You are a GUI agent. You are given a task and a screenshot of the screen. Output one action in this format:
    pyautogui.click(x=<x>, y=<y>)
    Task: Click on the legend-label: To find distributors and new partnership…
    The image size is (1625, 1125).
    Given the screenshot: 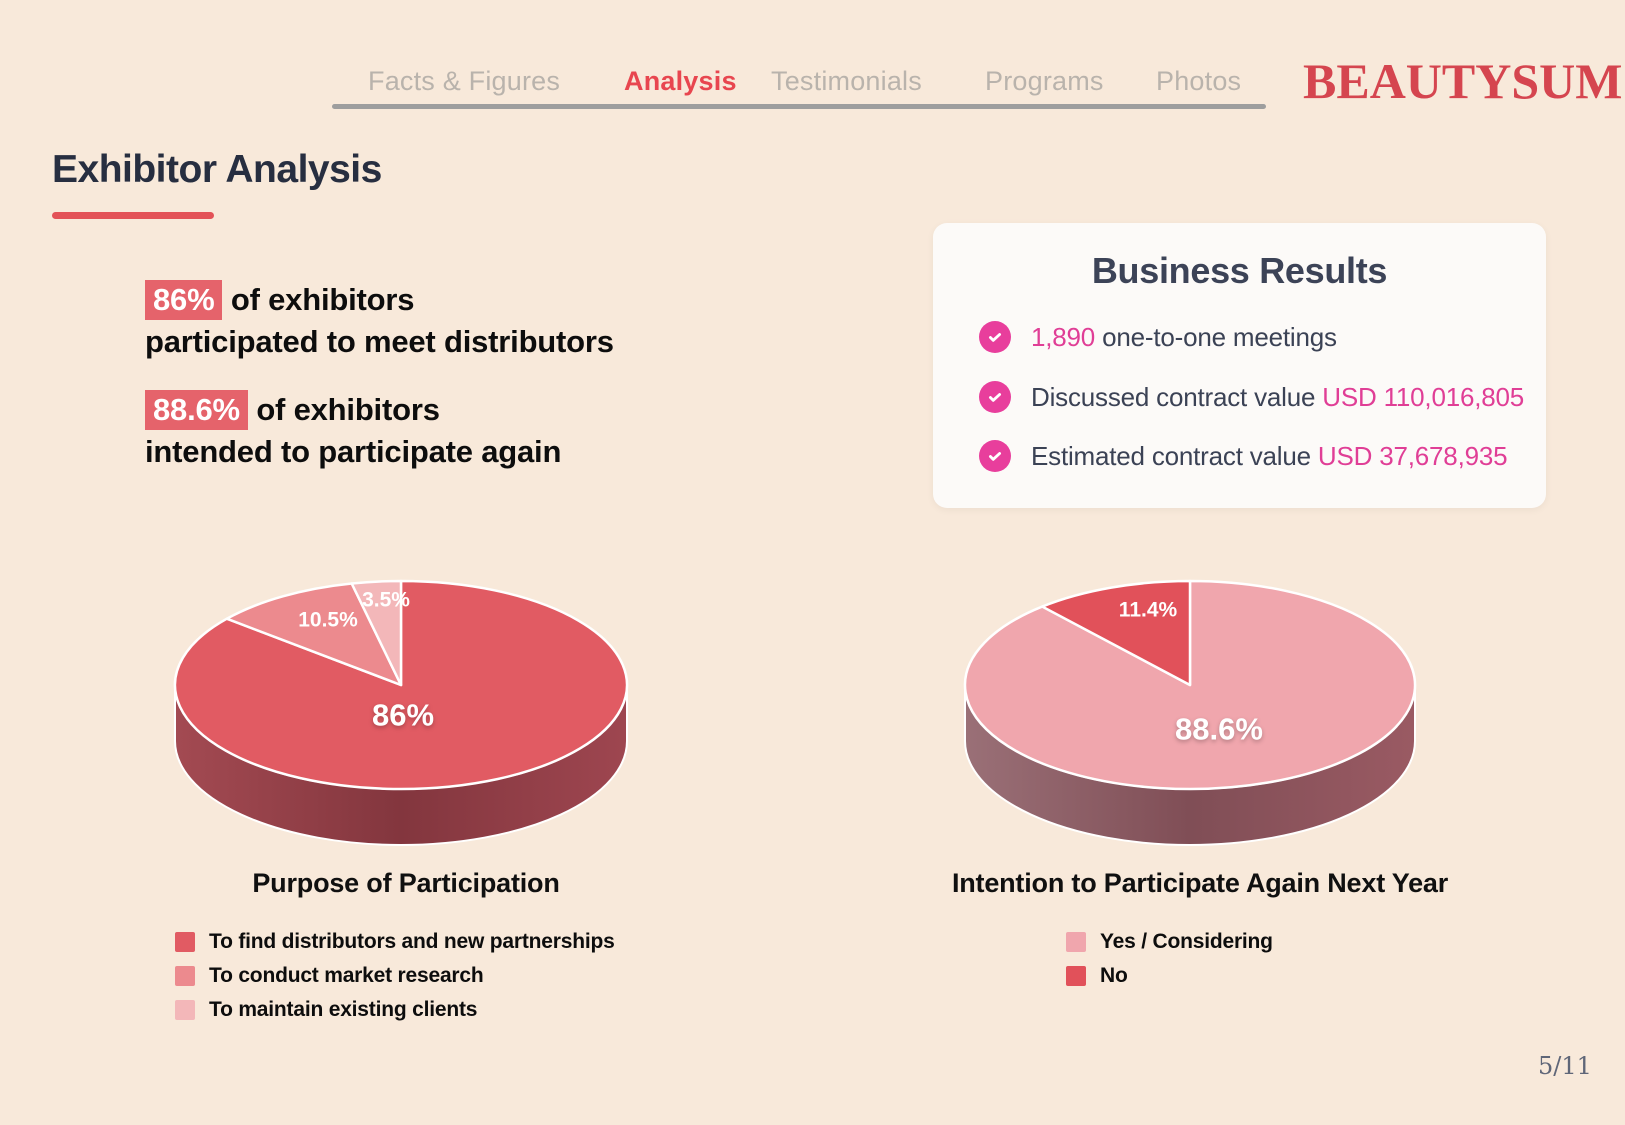 What is the action you would take?
    pyautogui.click(x=412, y=941)
    